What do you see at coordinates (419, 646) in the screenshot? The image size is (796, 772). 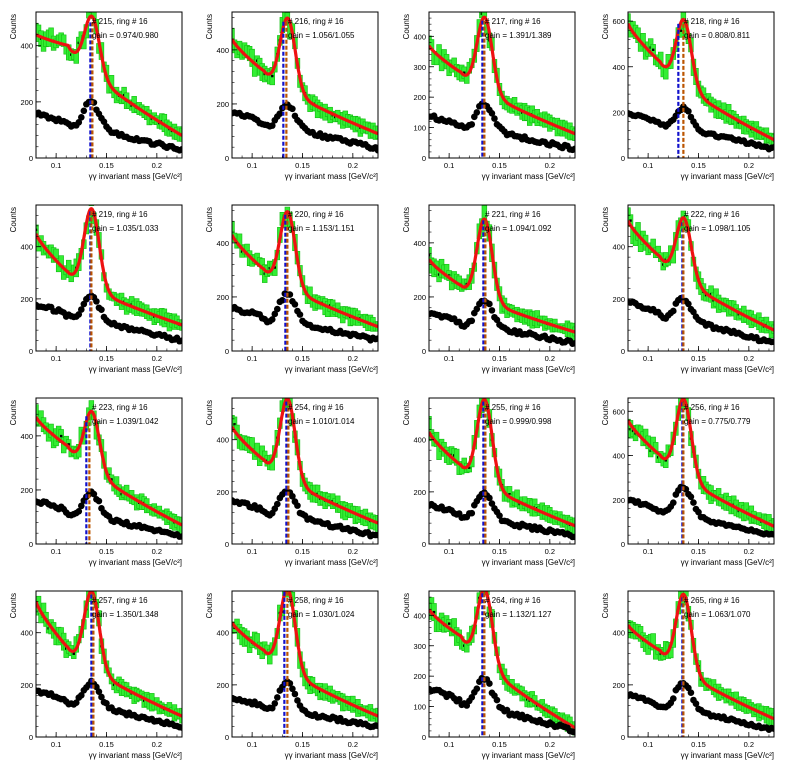 I see `y-tick-label: 300` at bounding box center [419, 646].